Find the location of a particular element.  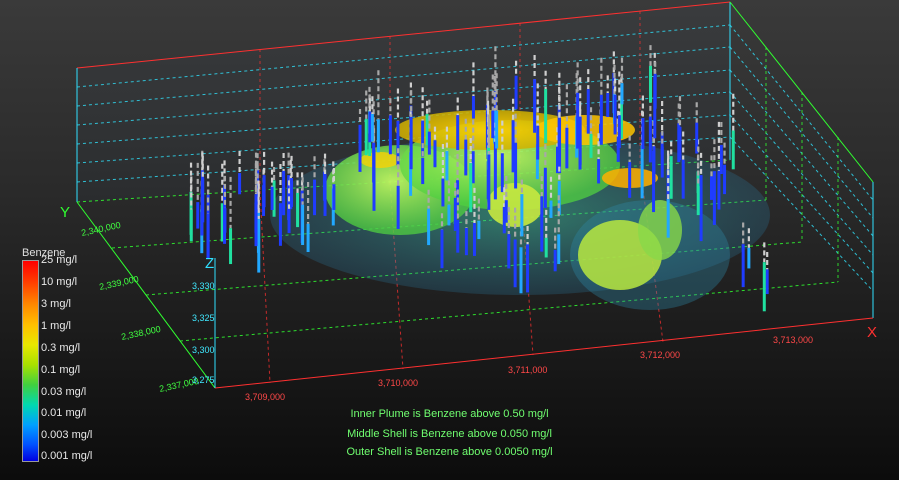

caption-inner-plume: Inner Plume is Benzene above 0.50 mg/l is located at coordinates (449, 414).